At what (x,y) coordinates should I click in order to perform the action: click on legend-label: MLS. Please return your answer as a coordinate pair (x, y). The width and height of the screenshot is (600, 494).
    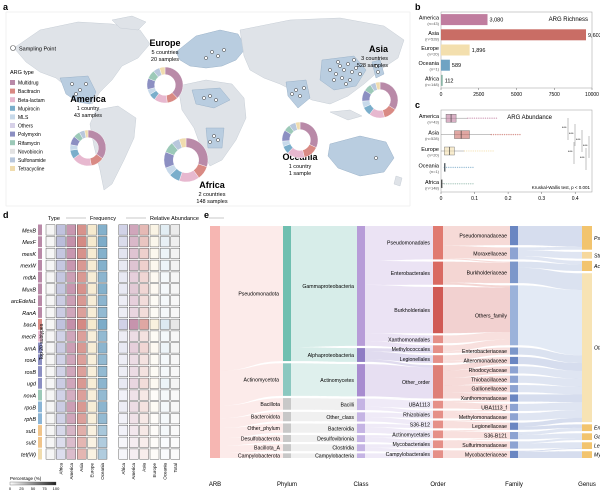
    Looking at the image, I should click on (23, 118).